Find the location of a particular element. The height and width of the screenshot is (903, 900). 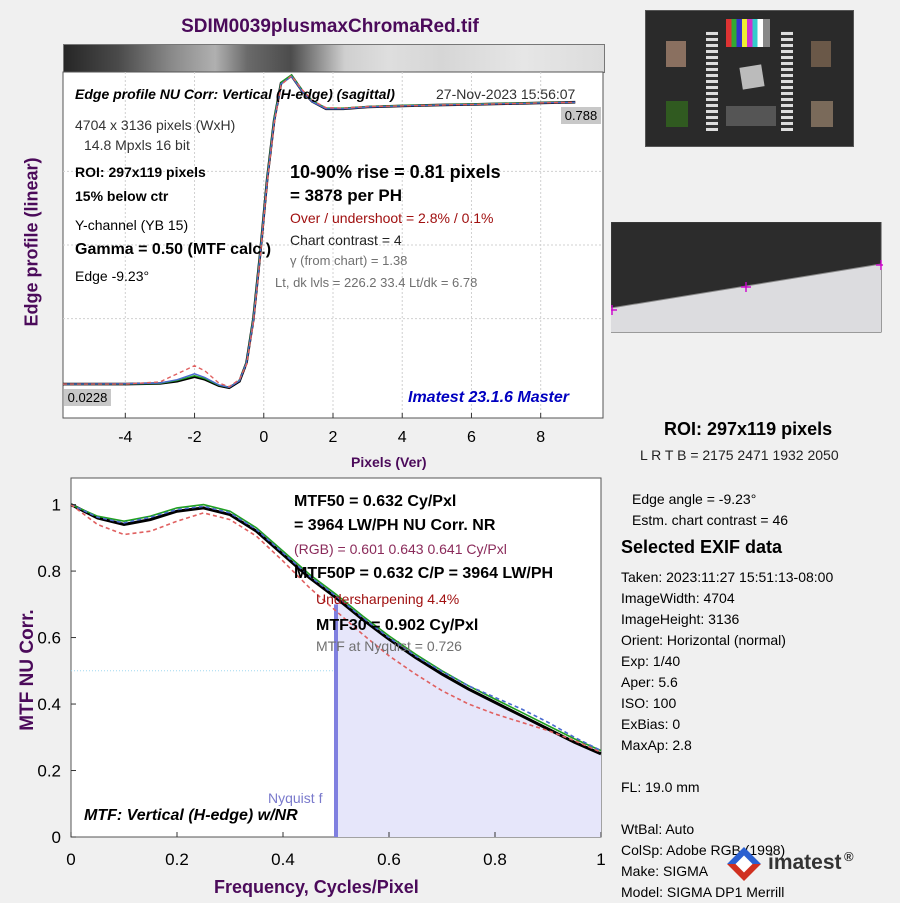

mtf-y-tick-label: 0.6 is located at coordinates (49, 638).